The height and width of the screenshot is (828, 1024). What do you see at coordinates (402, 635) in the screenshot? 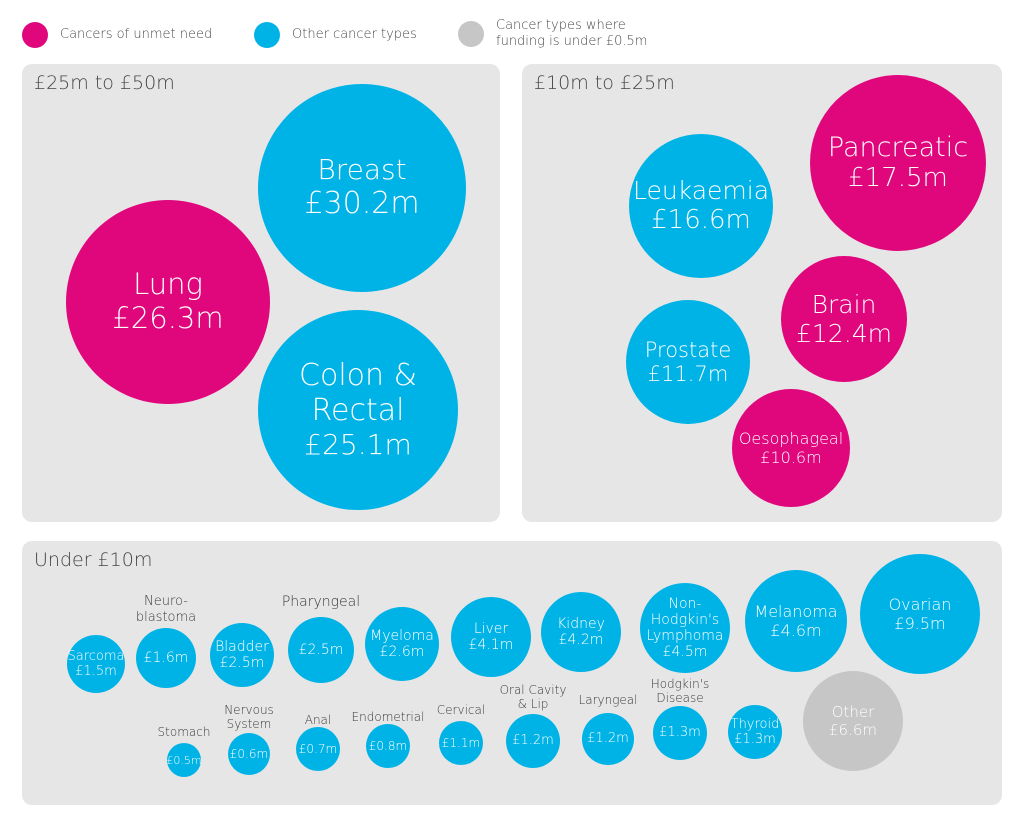
I see `bubble-name-label: Myeloma` at bounding box center [402, 635].